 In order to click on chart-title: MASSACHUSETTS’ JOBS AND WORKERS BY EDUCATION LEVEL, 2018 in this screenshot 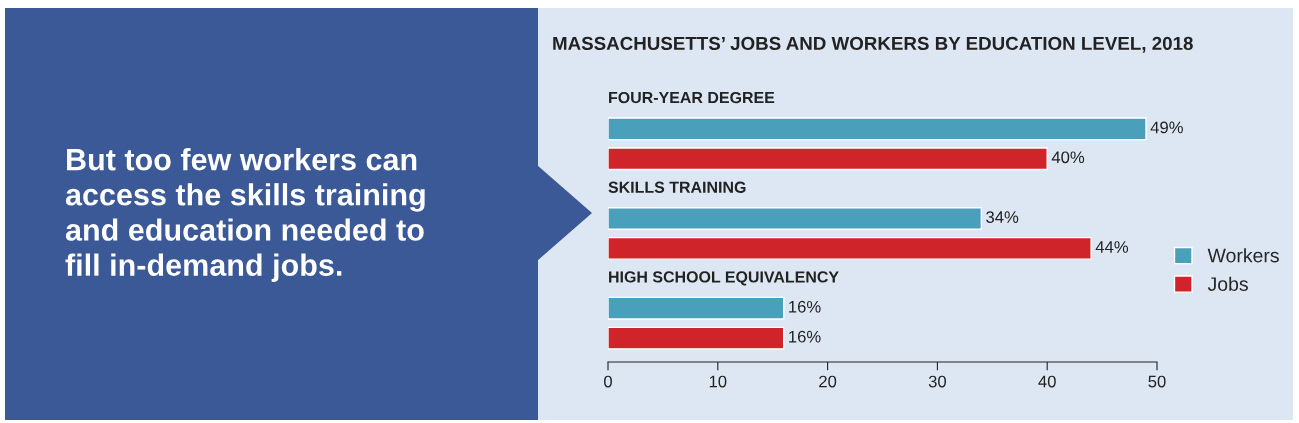, I will do `click(873, 44)`.